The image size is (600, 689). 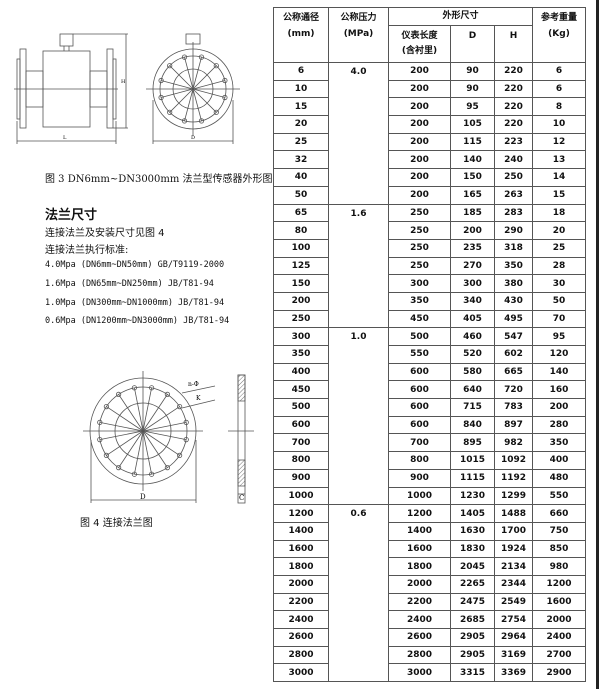 I want to click on cell-weight: 30, so click(x=559, y=283).